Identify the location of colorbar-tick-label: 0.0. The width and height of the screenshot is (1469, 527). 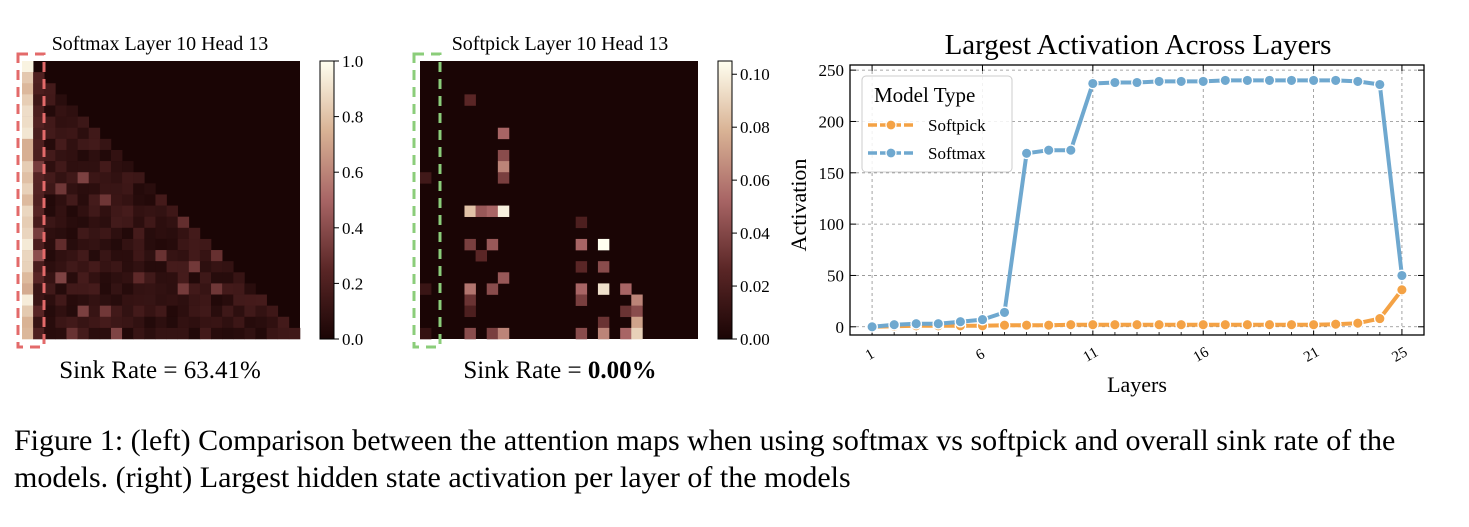
(352, 339).